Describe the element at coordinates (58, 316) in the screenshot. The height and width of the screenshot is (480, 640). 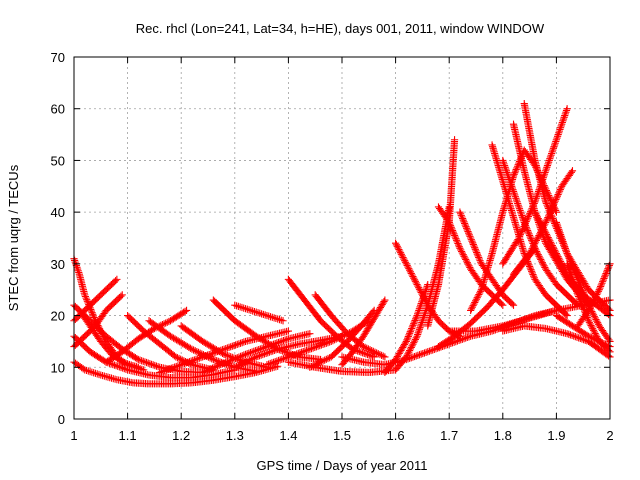
I see `y-tick-label: 20` at that location.